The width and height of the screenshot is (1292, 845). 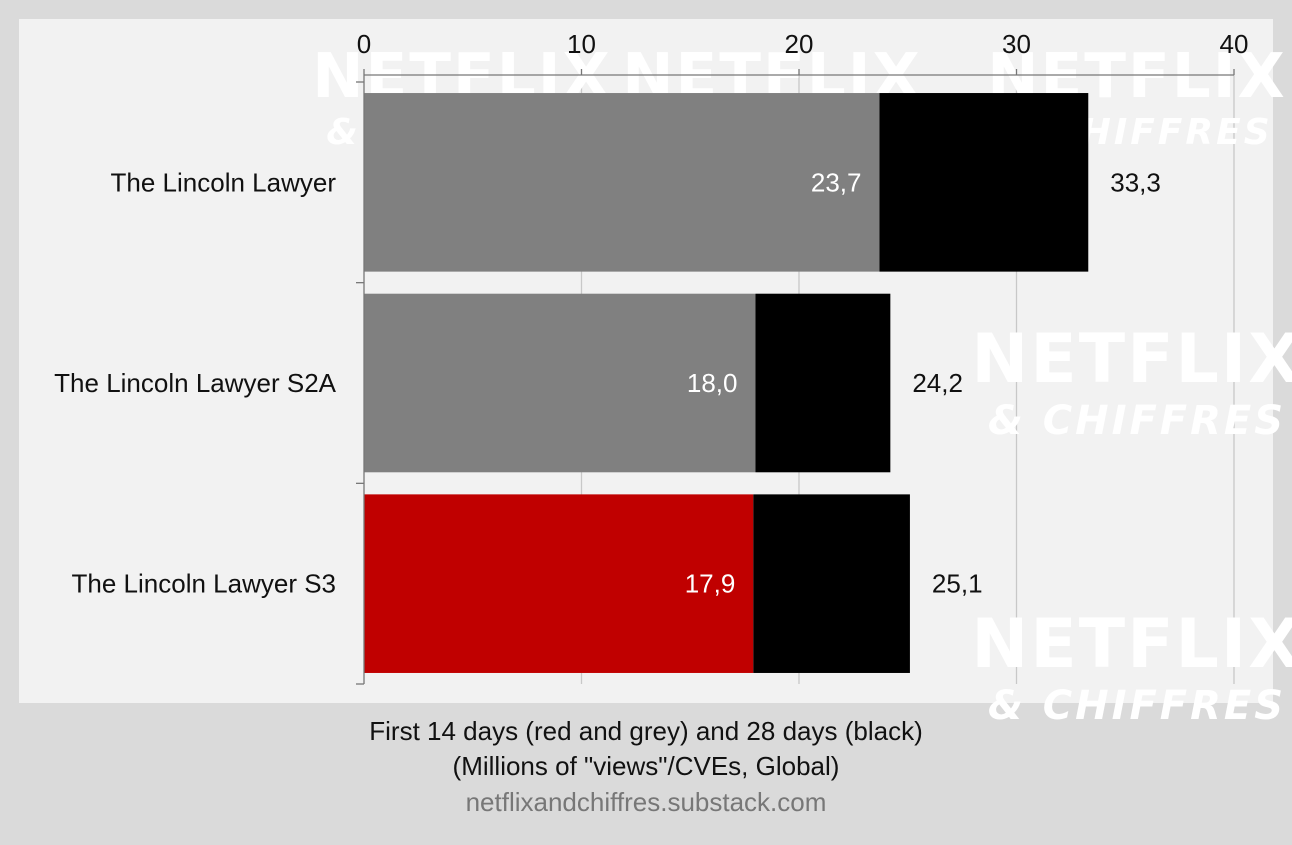 What do you see at coordinates (1016, 44) in the screenshot?
I see `x-tick-label: 30` at bounding box center [1016, 44].